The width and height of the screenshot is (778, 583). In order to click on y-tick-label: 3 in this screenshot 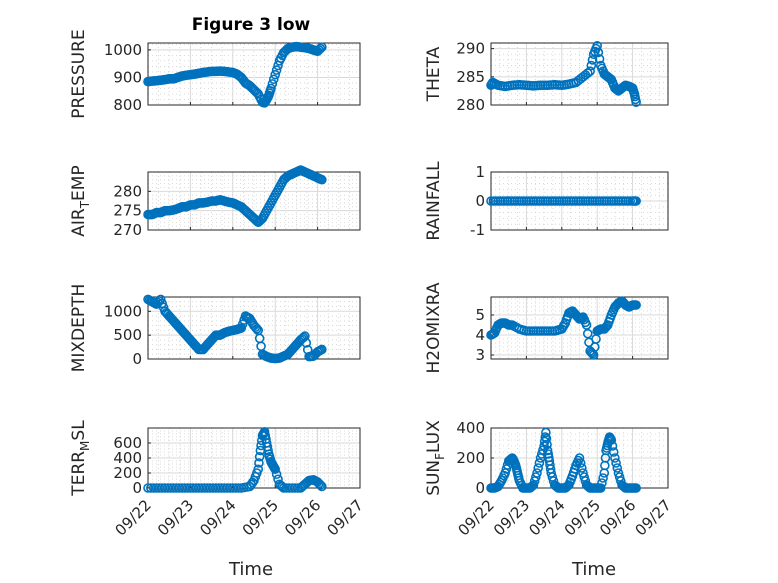, I will do `click(480, 355)`.